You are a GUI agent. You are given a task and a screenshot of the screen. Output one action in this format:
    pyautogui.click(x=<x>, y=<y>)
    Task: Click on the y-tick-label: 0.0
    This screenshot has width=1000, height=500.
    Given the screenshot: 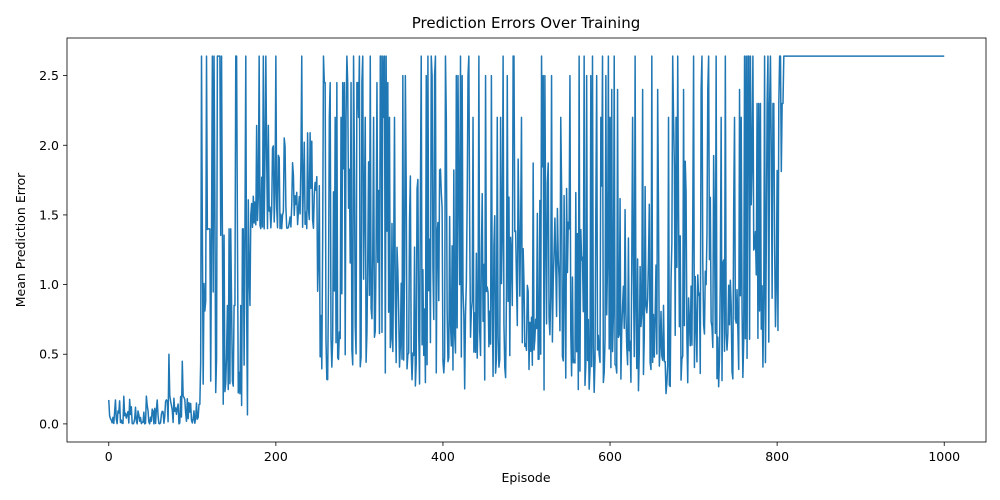 What is the action you would take?
    pyautogui.click(x=49, y=423)
    